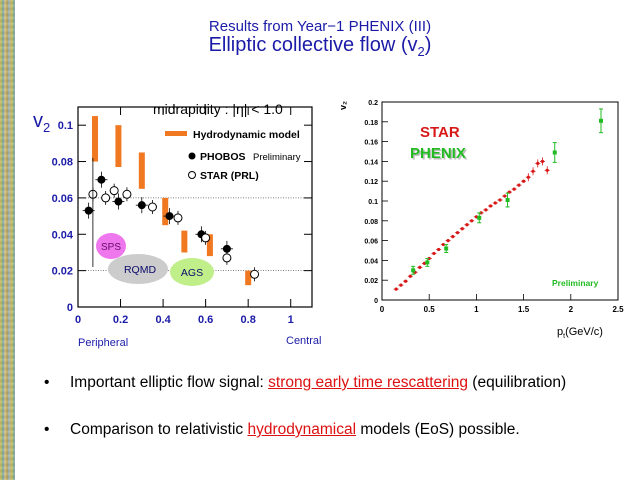 Image resolution: width=640 pixels, height=480 pixels. I want to click on right-x-axis-label-main: p, so click(560, 332).